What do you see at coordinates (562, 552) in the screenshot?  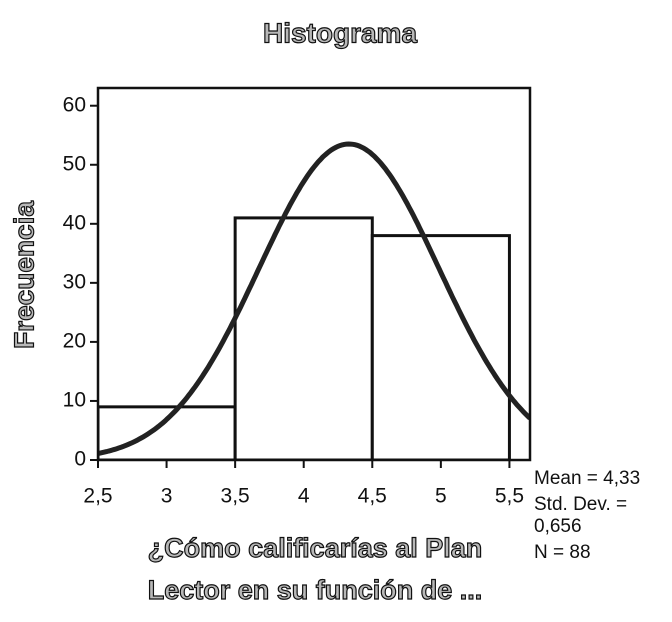 I see `stat-label: N = 88` at bounding box center [562, 552].